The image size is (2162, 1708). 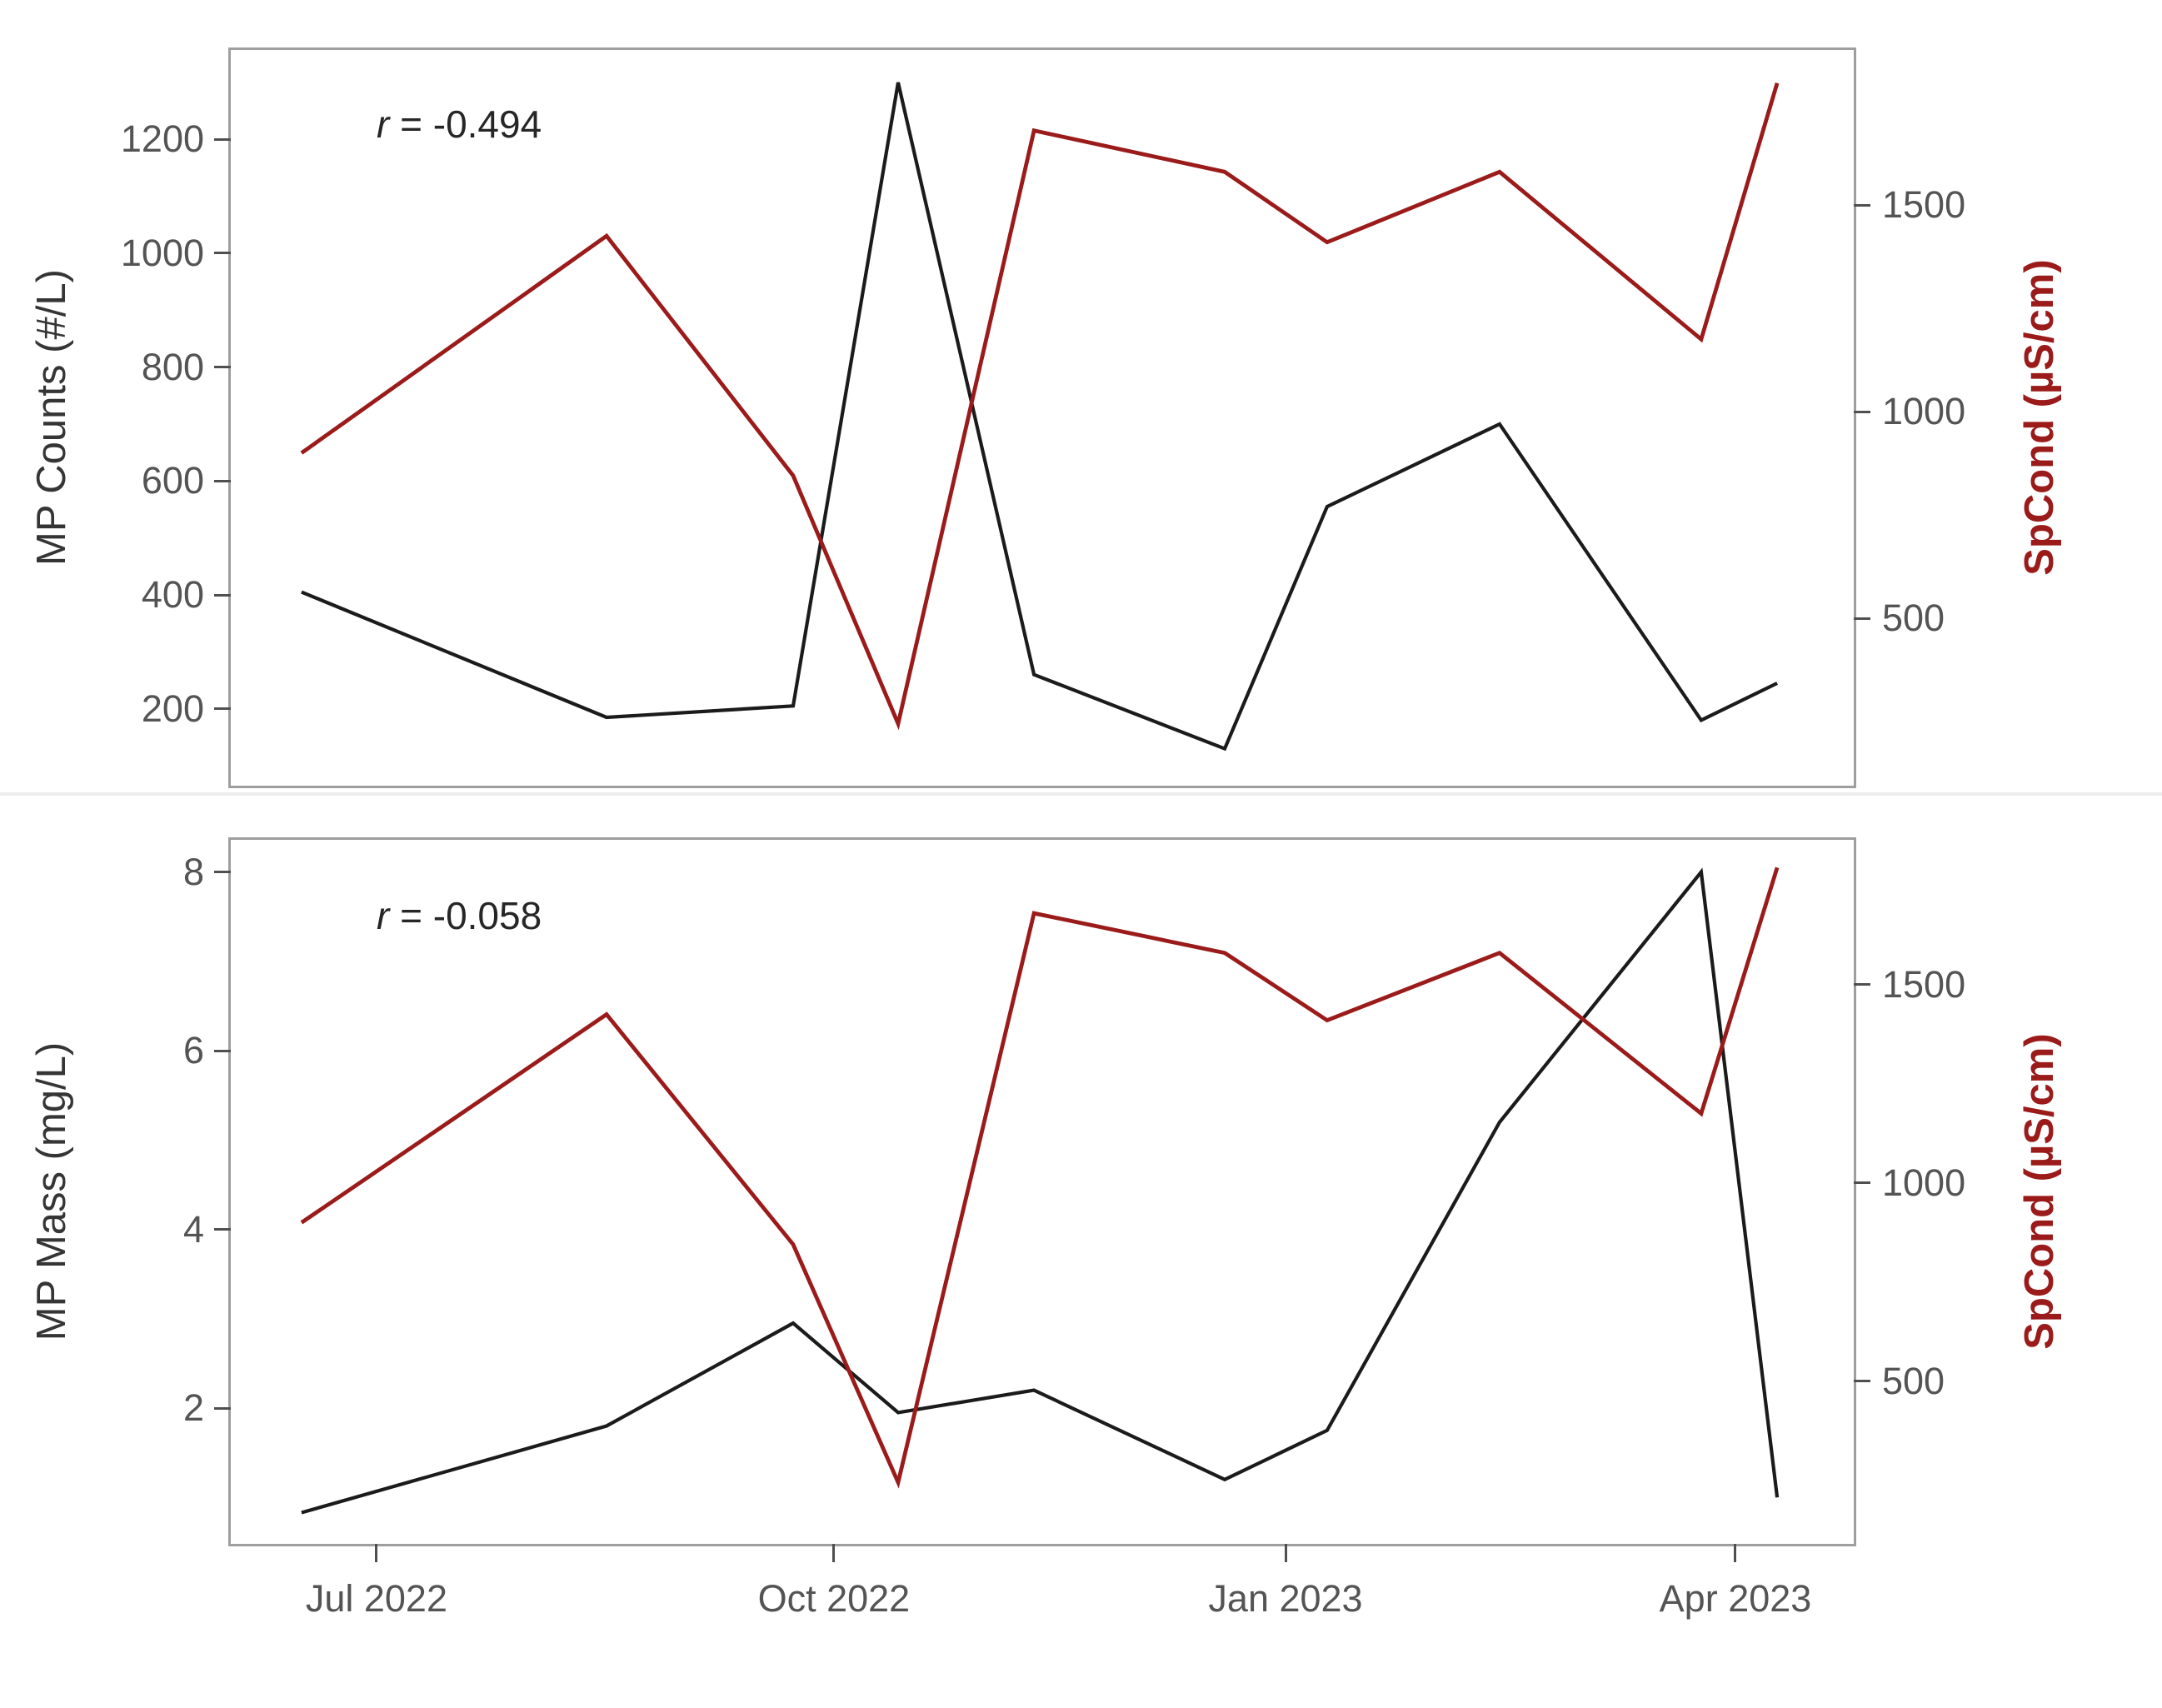 What do you see at coordinates (465, 124) in the screenshot?
I see `correlation-value: = -0.494` at bounding box center [465, 124].